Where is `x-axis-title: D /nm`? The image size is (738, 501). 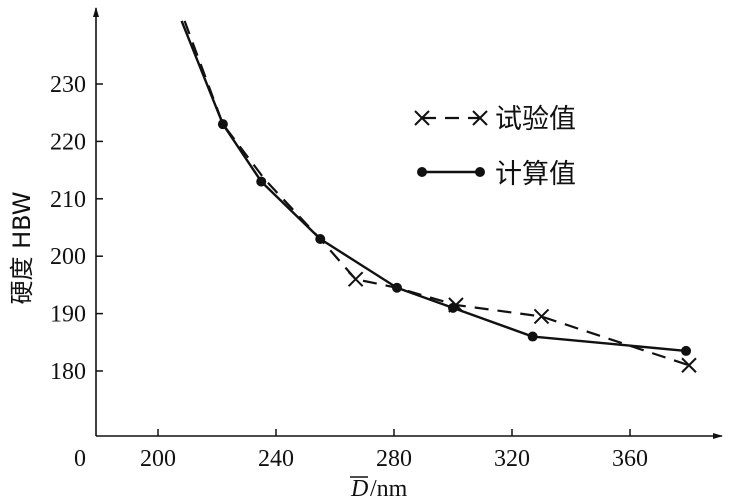 x-axis-title: D /nm is located at coordinates (379, 488).